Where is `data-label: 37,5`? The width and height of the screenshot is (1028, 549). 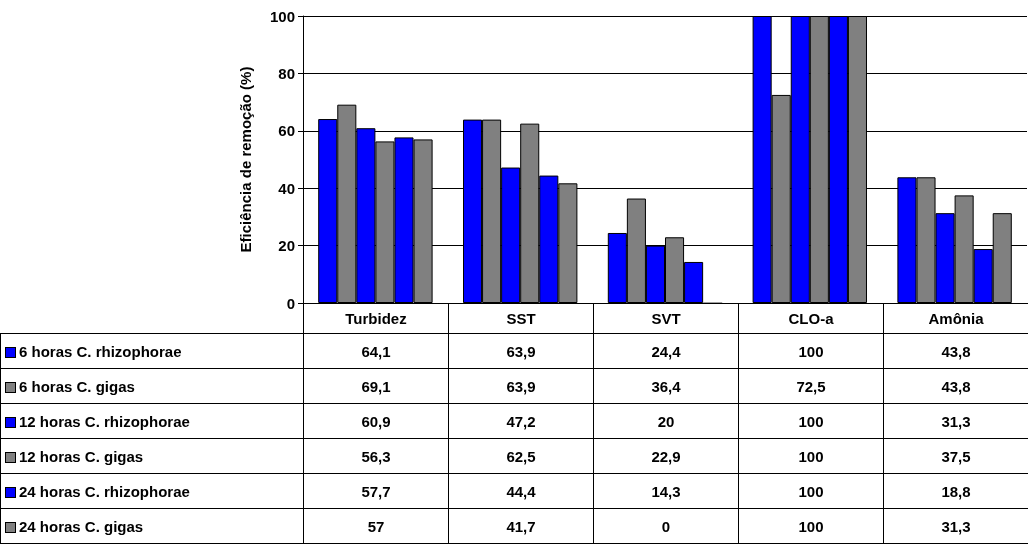
data-label: 37,5 is located at coordinates (955, 456).